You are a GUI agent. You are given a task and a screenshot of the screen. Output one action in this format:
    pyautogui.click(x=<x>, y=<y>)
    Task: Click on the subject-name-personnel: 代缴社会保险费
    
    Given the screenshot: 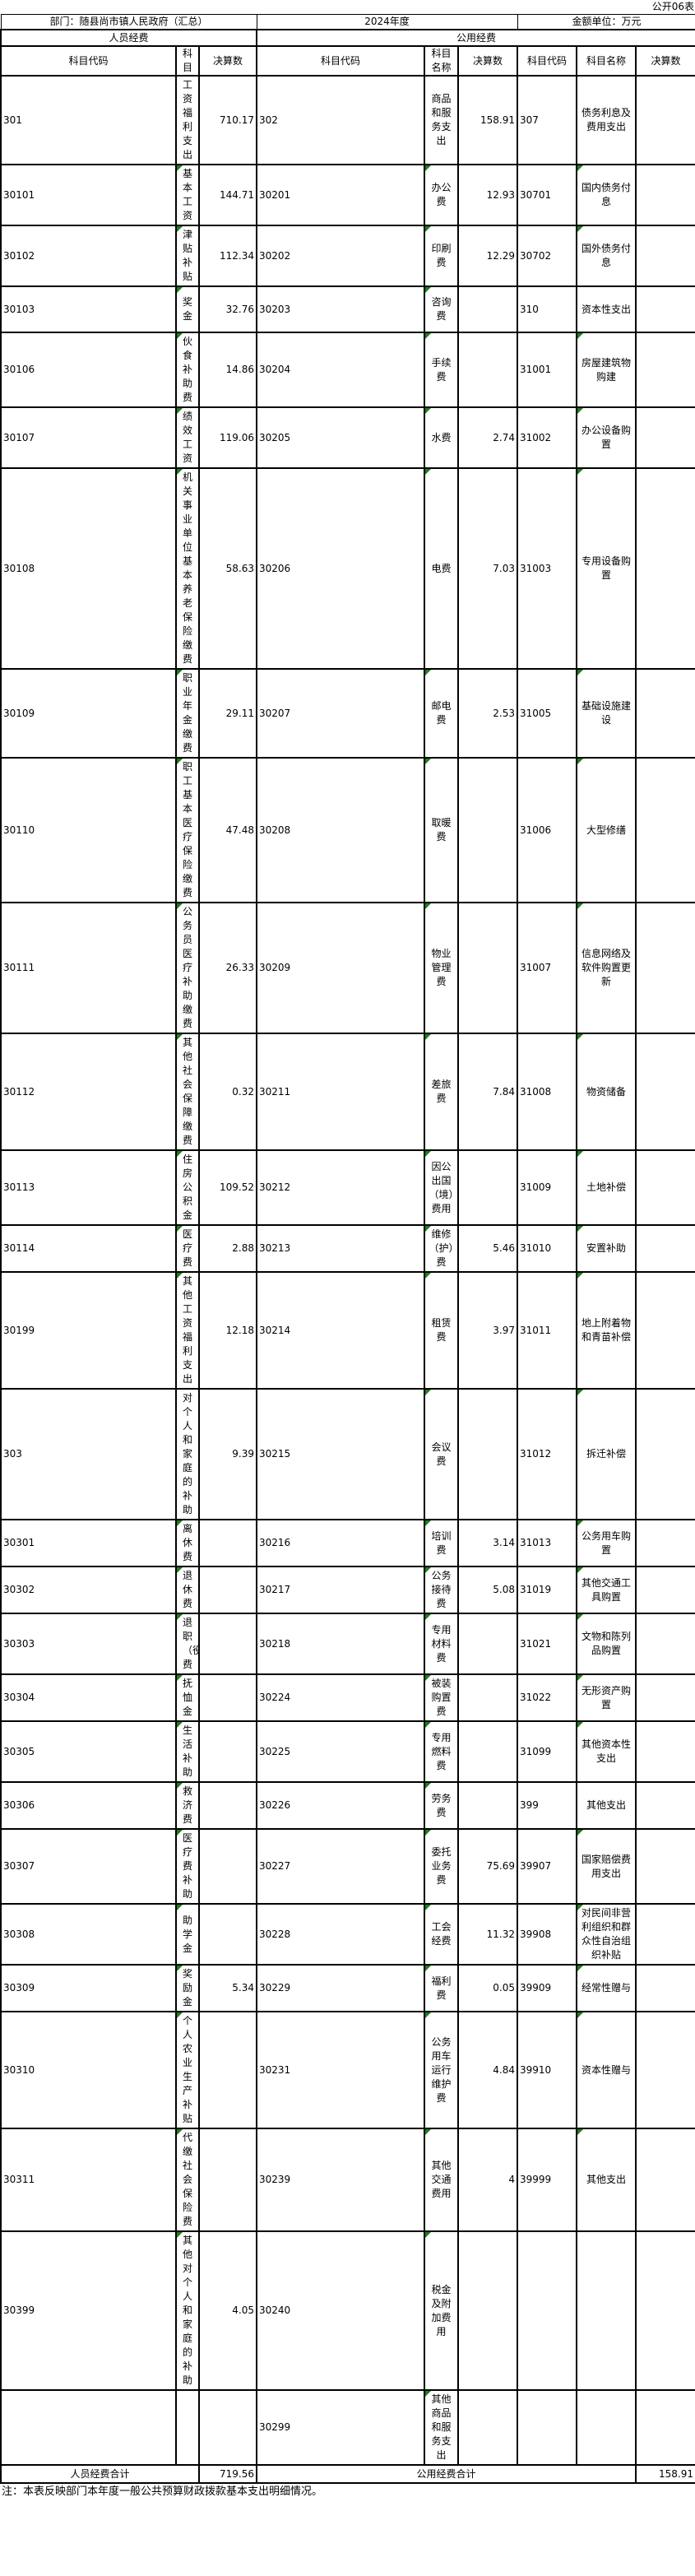 What is the action you would take?
    pyautogui.click(x=187, y=2180)
    